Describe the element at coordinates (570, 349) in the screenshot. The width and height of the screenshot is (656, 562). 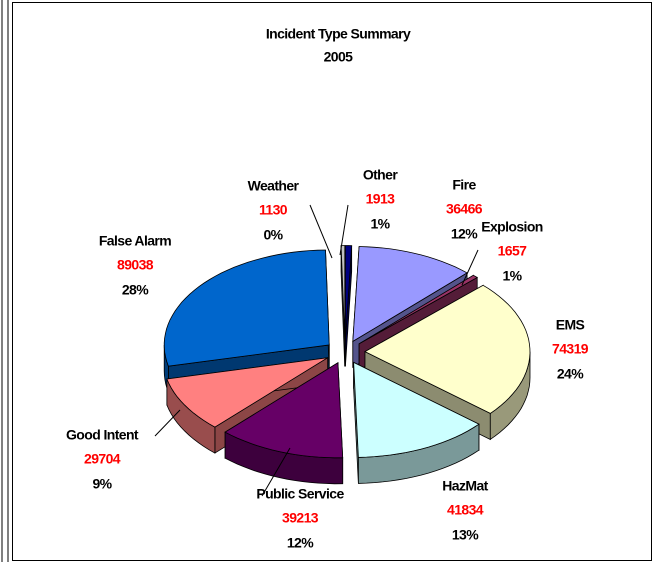
I see `label-value: 74319` at that location.